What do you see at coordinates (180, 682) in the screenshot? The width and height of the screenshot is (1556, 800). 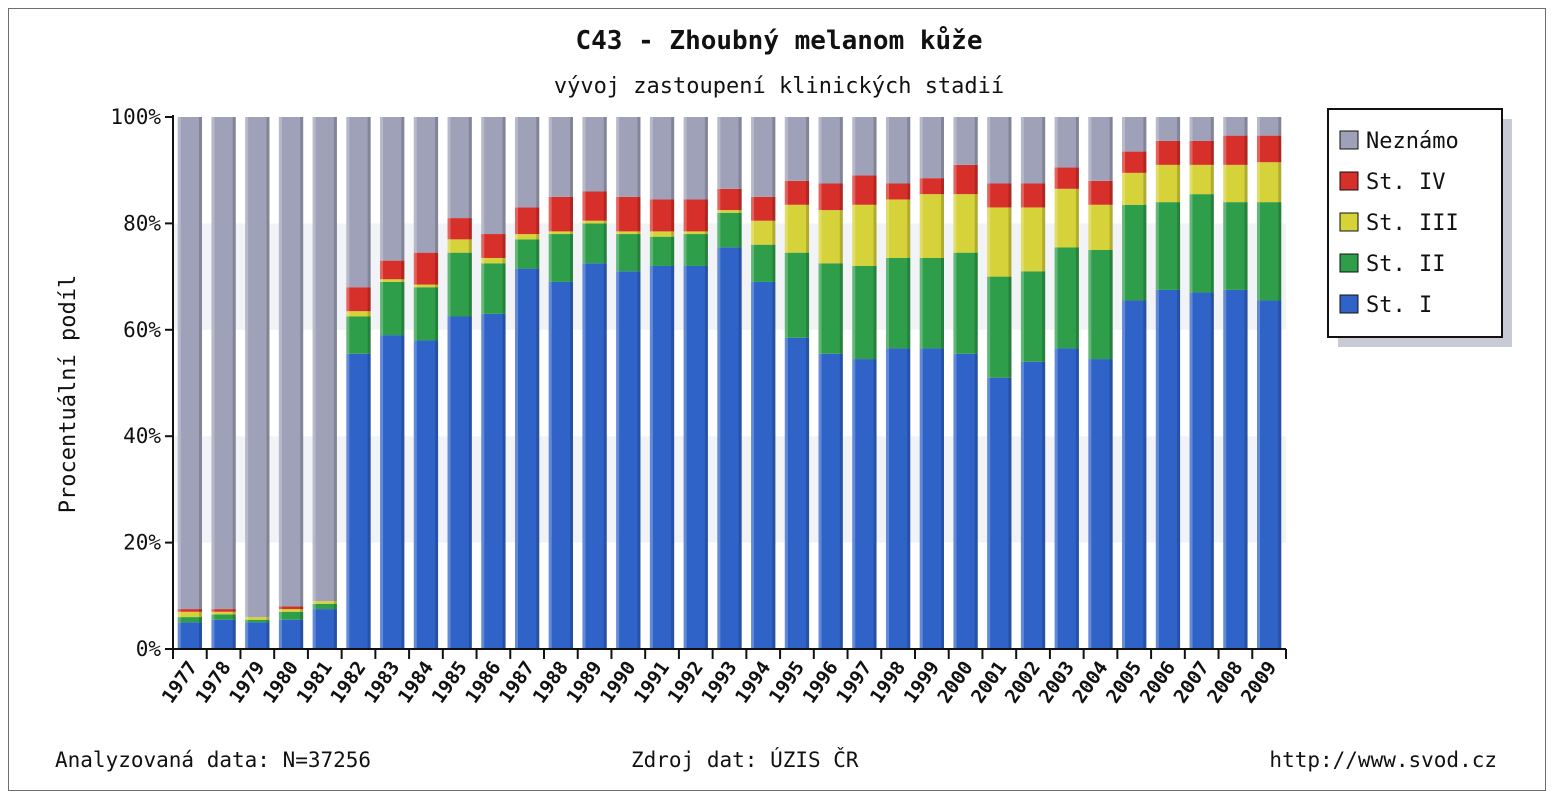 I see `x-tick-label: 1977` at bounding box center [180, 682].